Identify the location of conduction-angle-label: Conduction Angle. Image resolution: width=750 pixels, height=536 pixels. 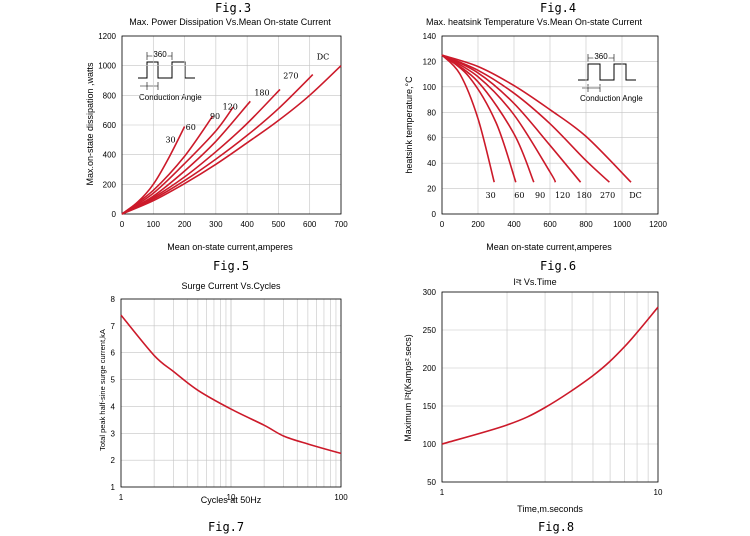
(611, 98).